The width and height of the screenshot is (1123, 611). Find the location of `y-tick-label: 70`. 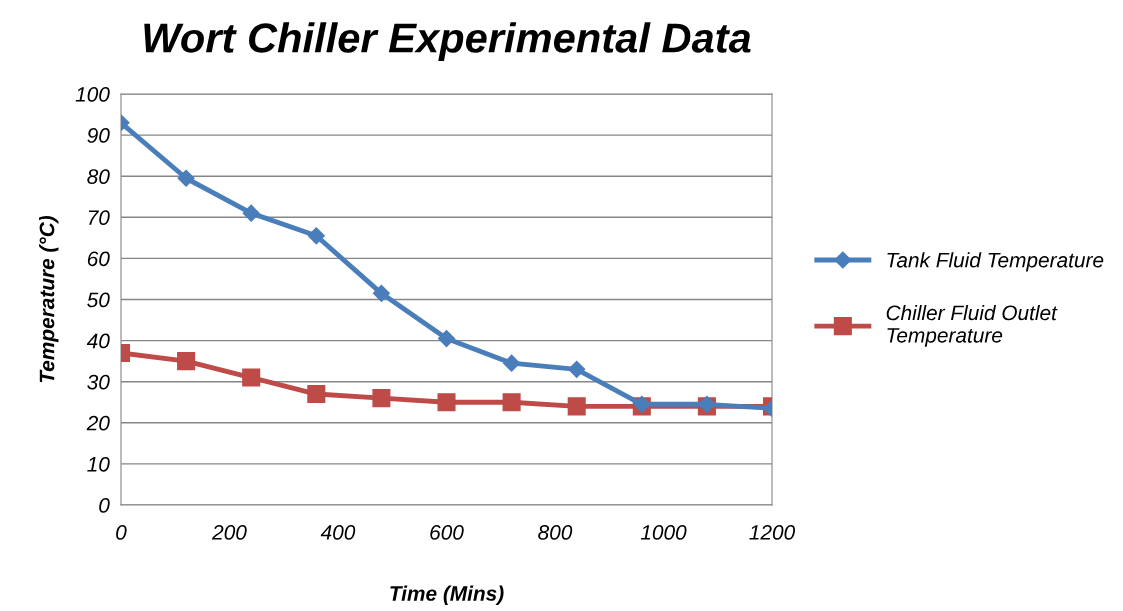

y-tick-label: 70 is located at coordinates (99, 218).